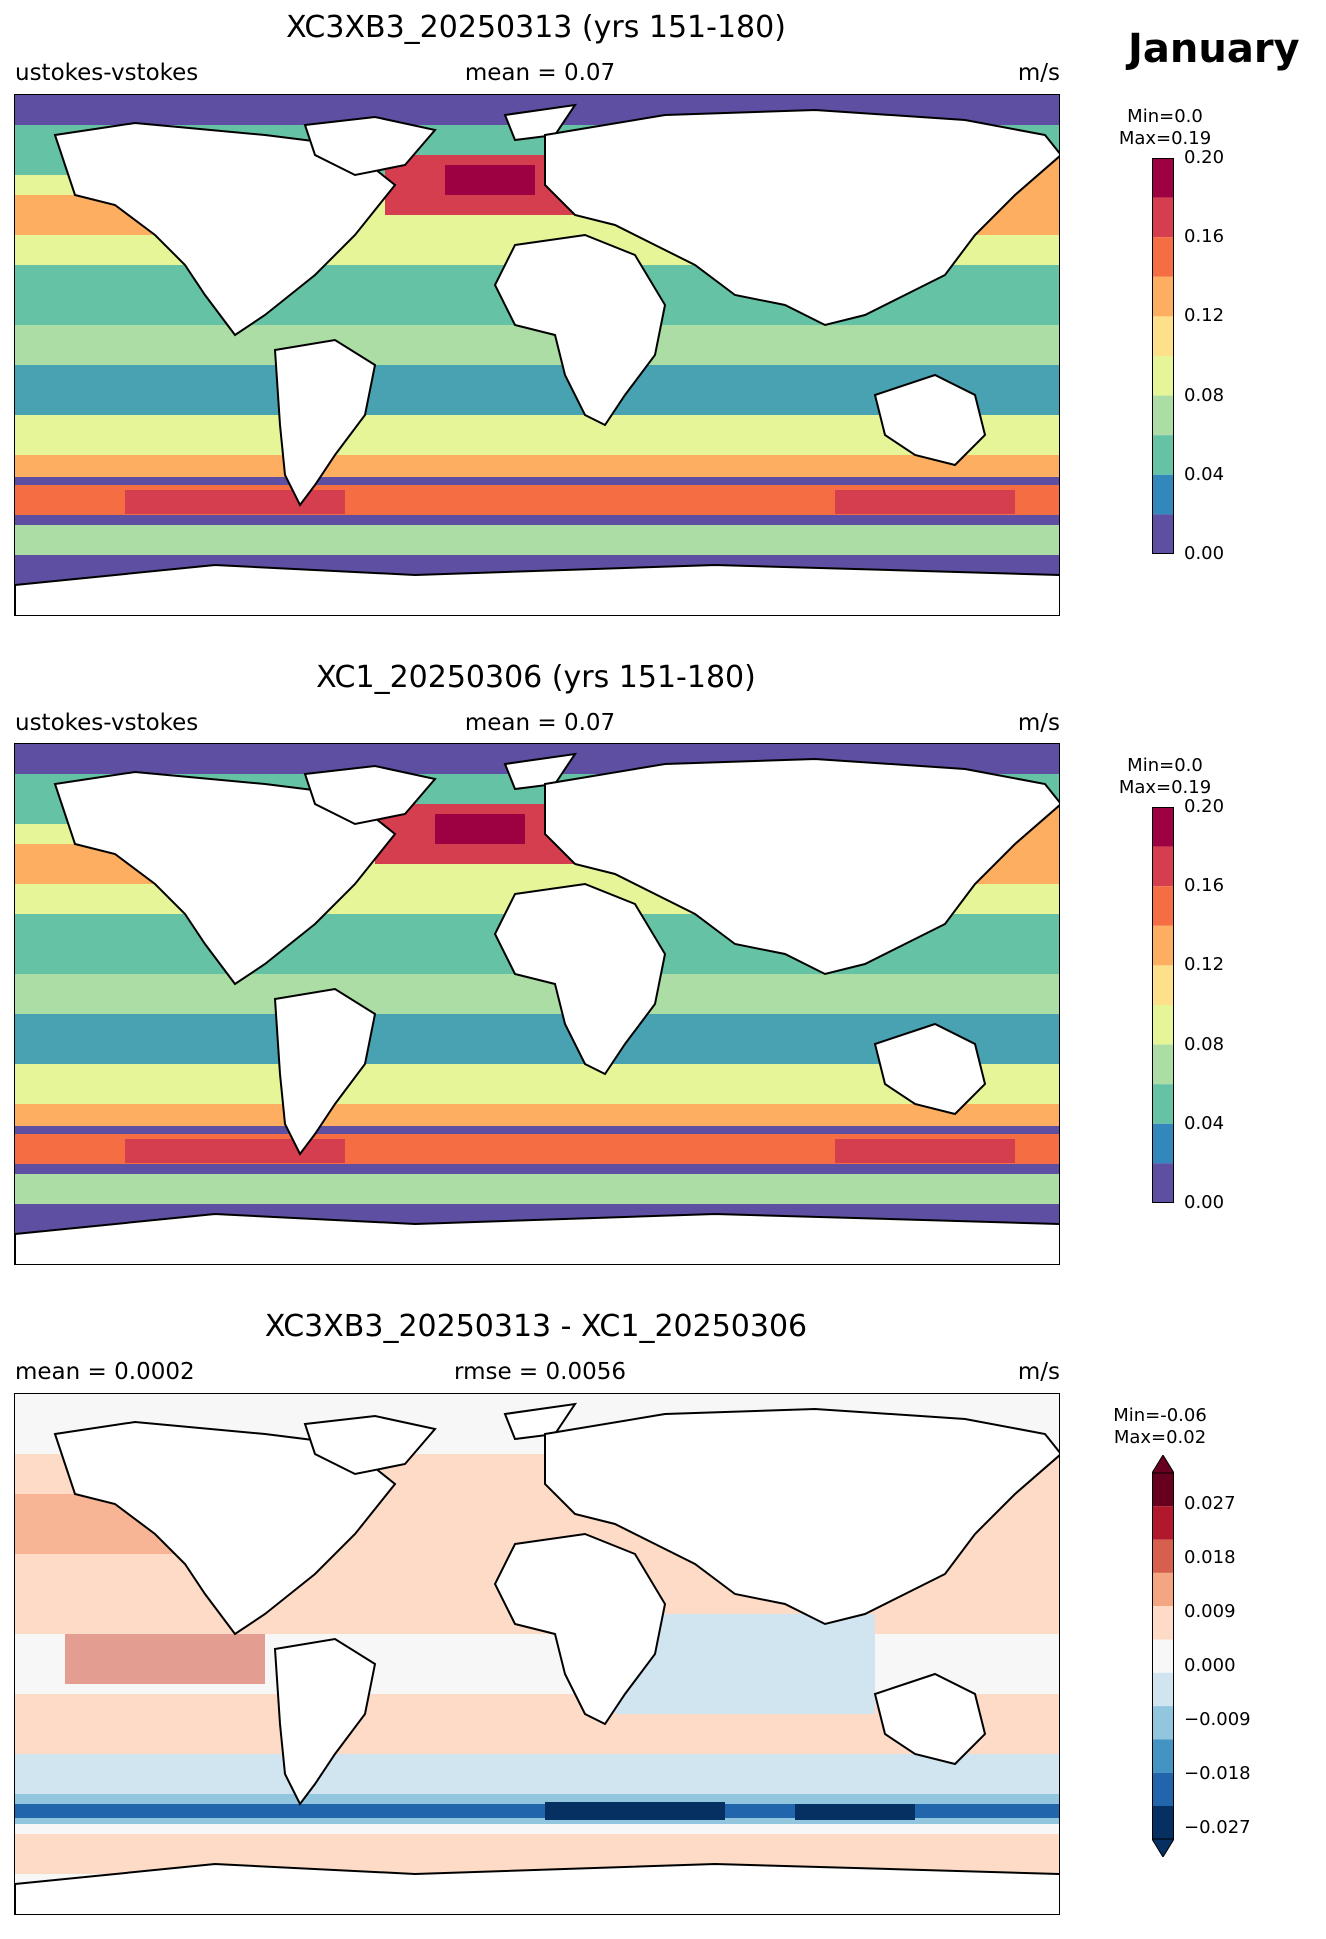 Image resolution: width=1326 pixels, height=1939 pixels. I want to click on colorbar-tick: −0.009, so click(1217, 1719).